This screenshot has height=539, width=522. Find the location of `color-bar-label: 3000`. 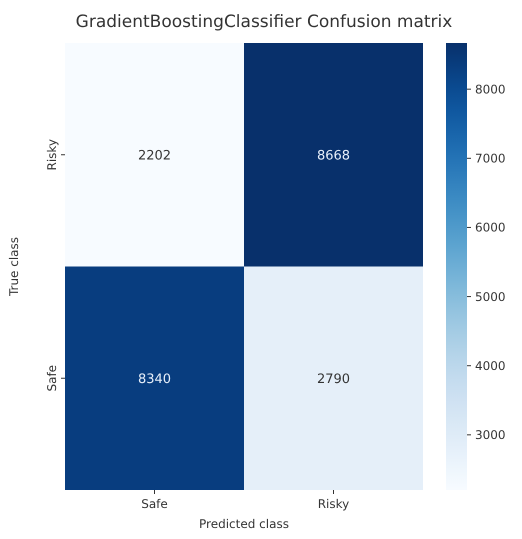

color-bar-label: 3000 is located at coordinates (490, 435).